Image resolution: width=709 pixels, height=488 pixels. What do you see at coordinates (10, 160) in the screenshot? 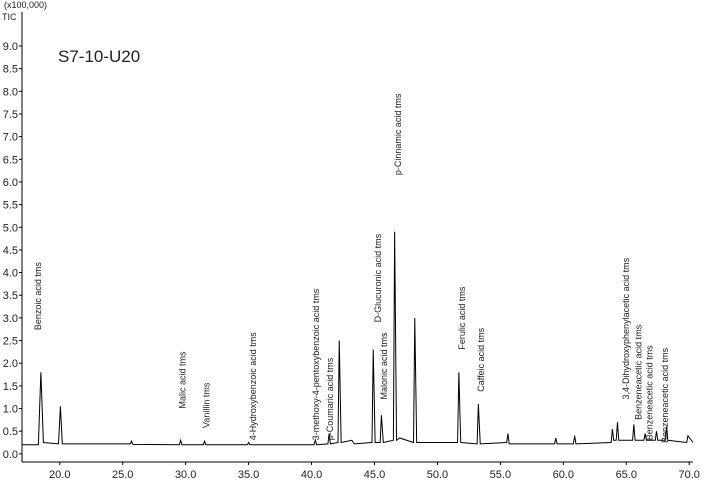
I see `y-tick-label: 6.5` at bounding box center [10, 160].